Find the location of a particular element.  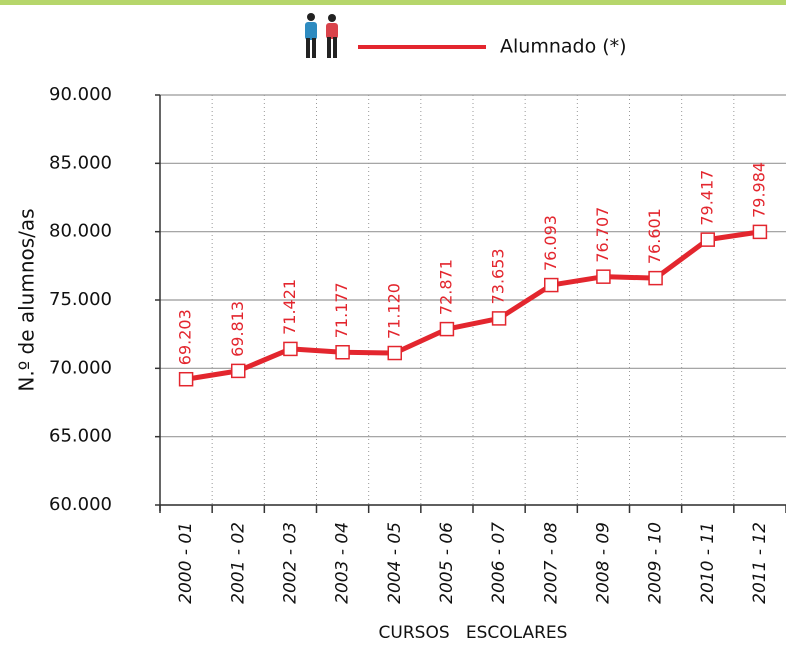

data-label: 71.421 is located at coordinates (289, 307).